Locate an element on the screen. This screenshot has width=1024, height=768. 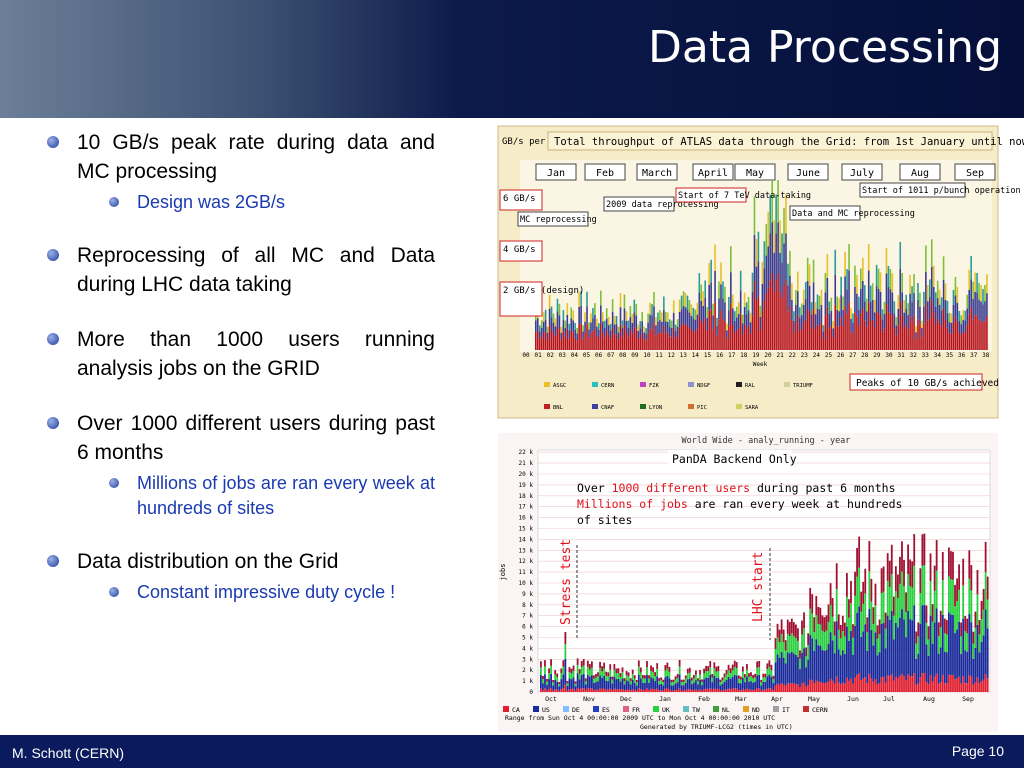
y-tick-label: 2 k is located at coordinates (527, 670).